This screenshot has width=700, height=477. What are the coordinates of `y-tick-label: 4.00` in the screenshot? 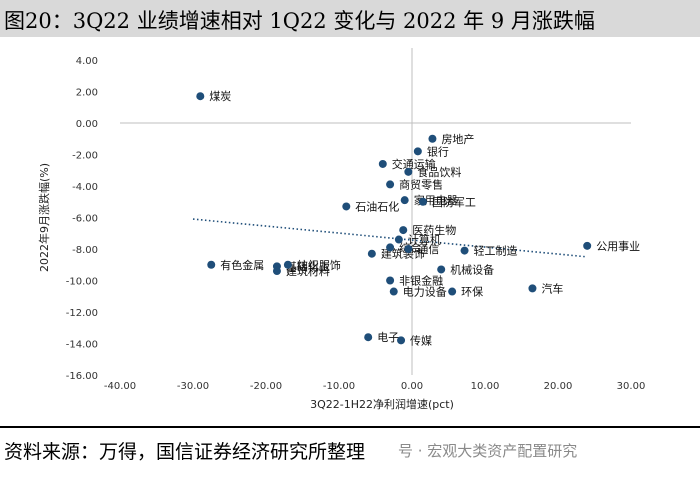 It's located at (87, 61).